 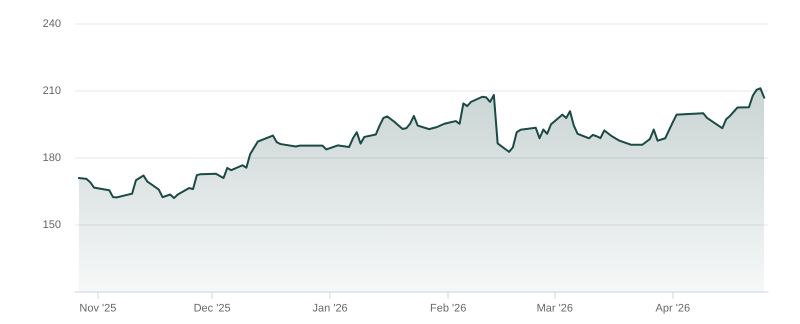 What do you see at coordinates (51, 24) in the screenshot?
I see `y-tick-label: 240` at bounding box center [51, 24].